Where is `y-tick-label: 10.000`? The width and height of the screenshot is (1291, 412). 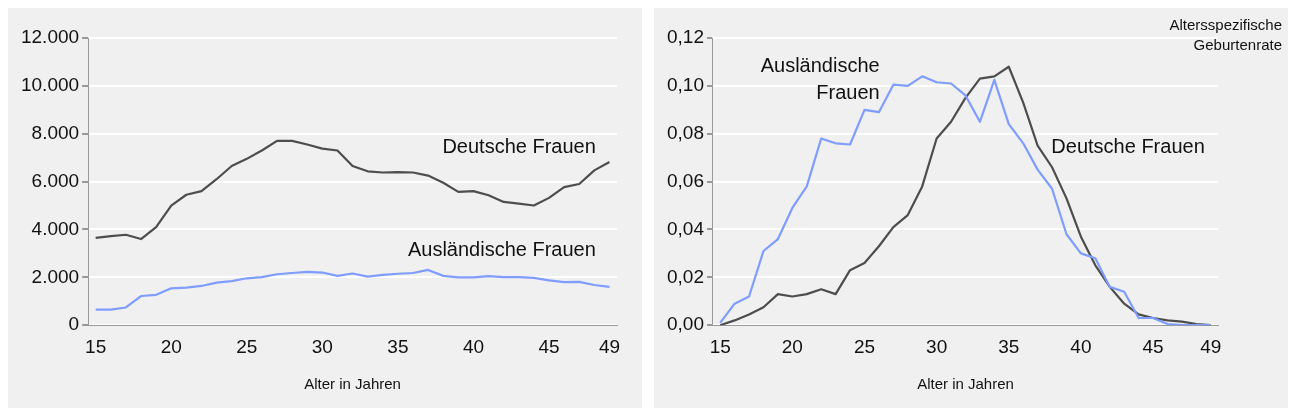
y-tick-label: 10.000 is located at coordinates (50, 85).